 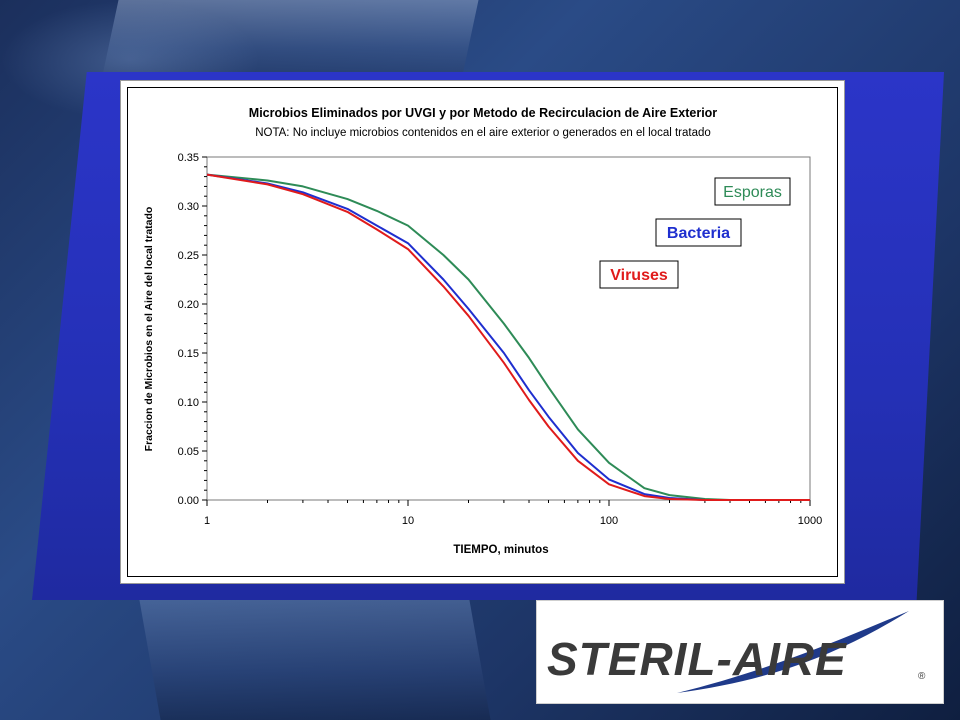 I want to click on logo-panel: STERIL-AIRE ®, so click(x=740, y=652).